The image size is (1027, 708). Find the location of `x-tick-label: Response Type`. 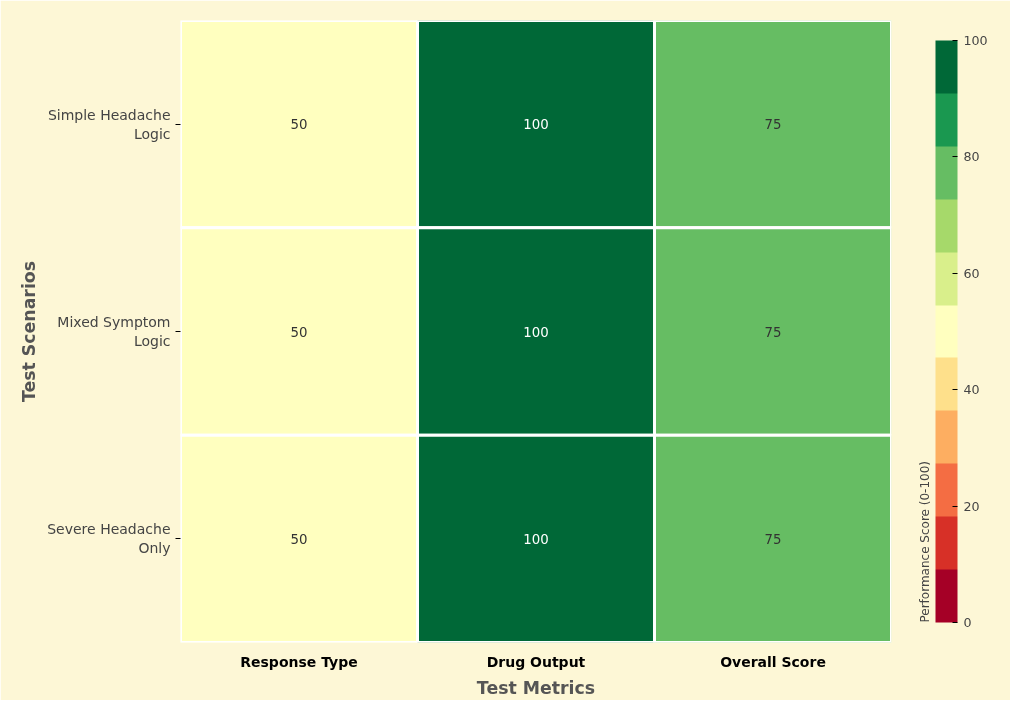

x-tick-label: Response Type is located at coordinates (299, 661).